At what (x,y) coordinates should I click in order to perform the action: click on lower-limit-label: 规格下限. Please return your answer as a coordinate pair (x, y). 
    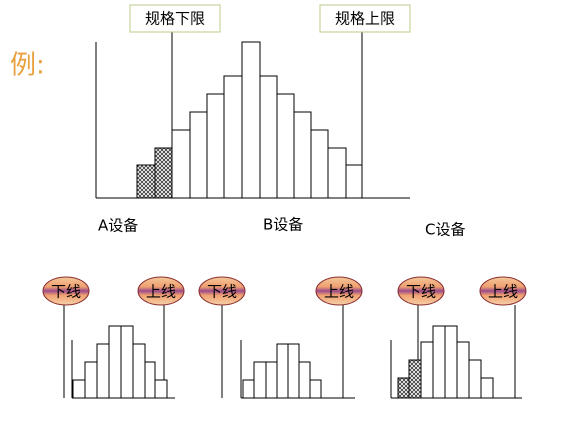
    Looking at the image, I should click on (175, 19).